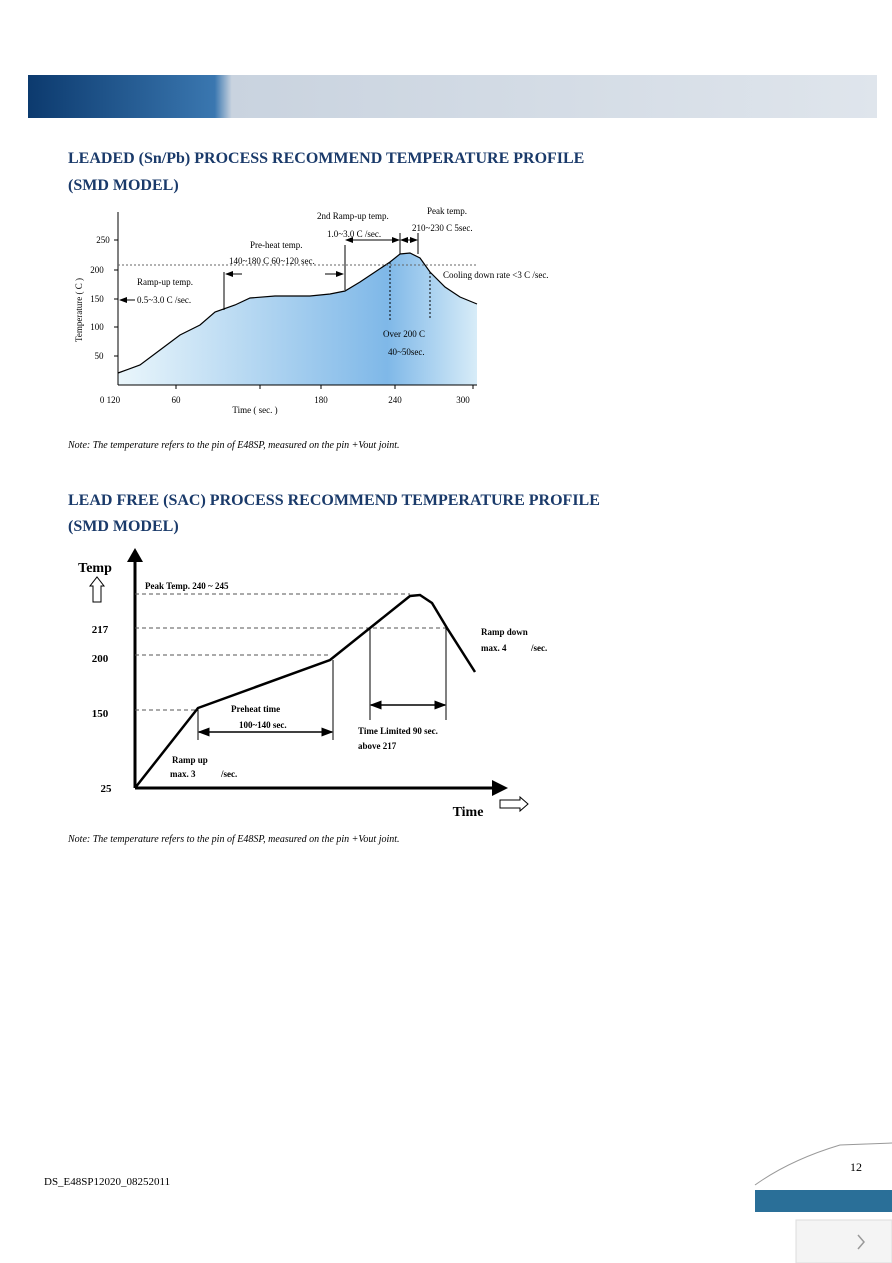 The height and width of the screenshot is (1263, 892). What do you see at coordinates (861, 1242) in the screenshot?
I see `next-button` at bounding box center [861, 1242].